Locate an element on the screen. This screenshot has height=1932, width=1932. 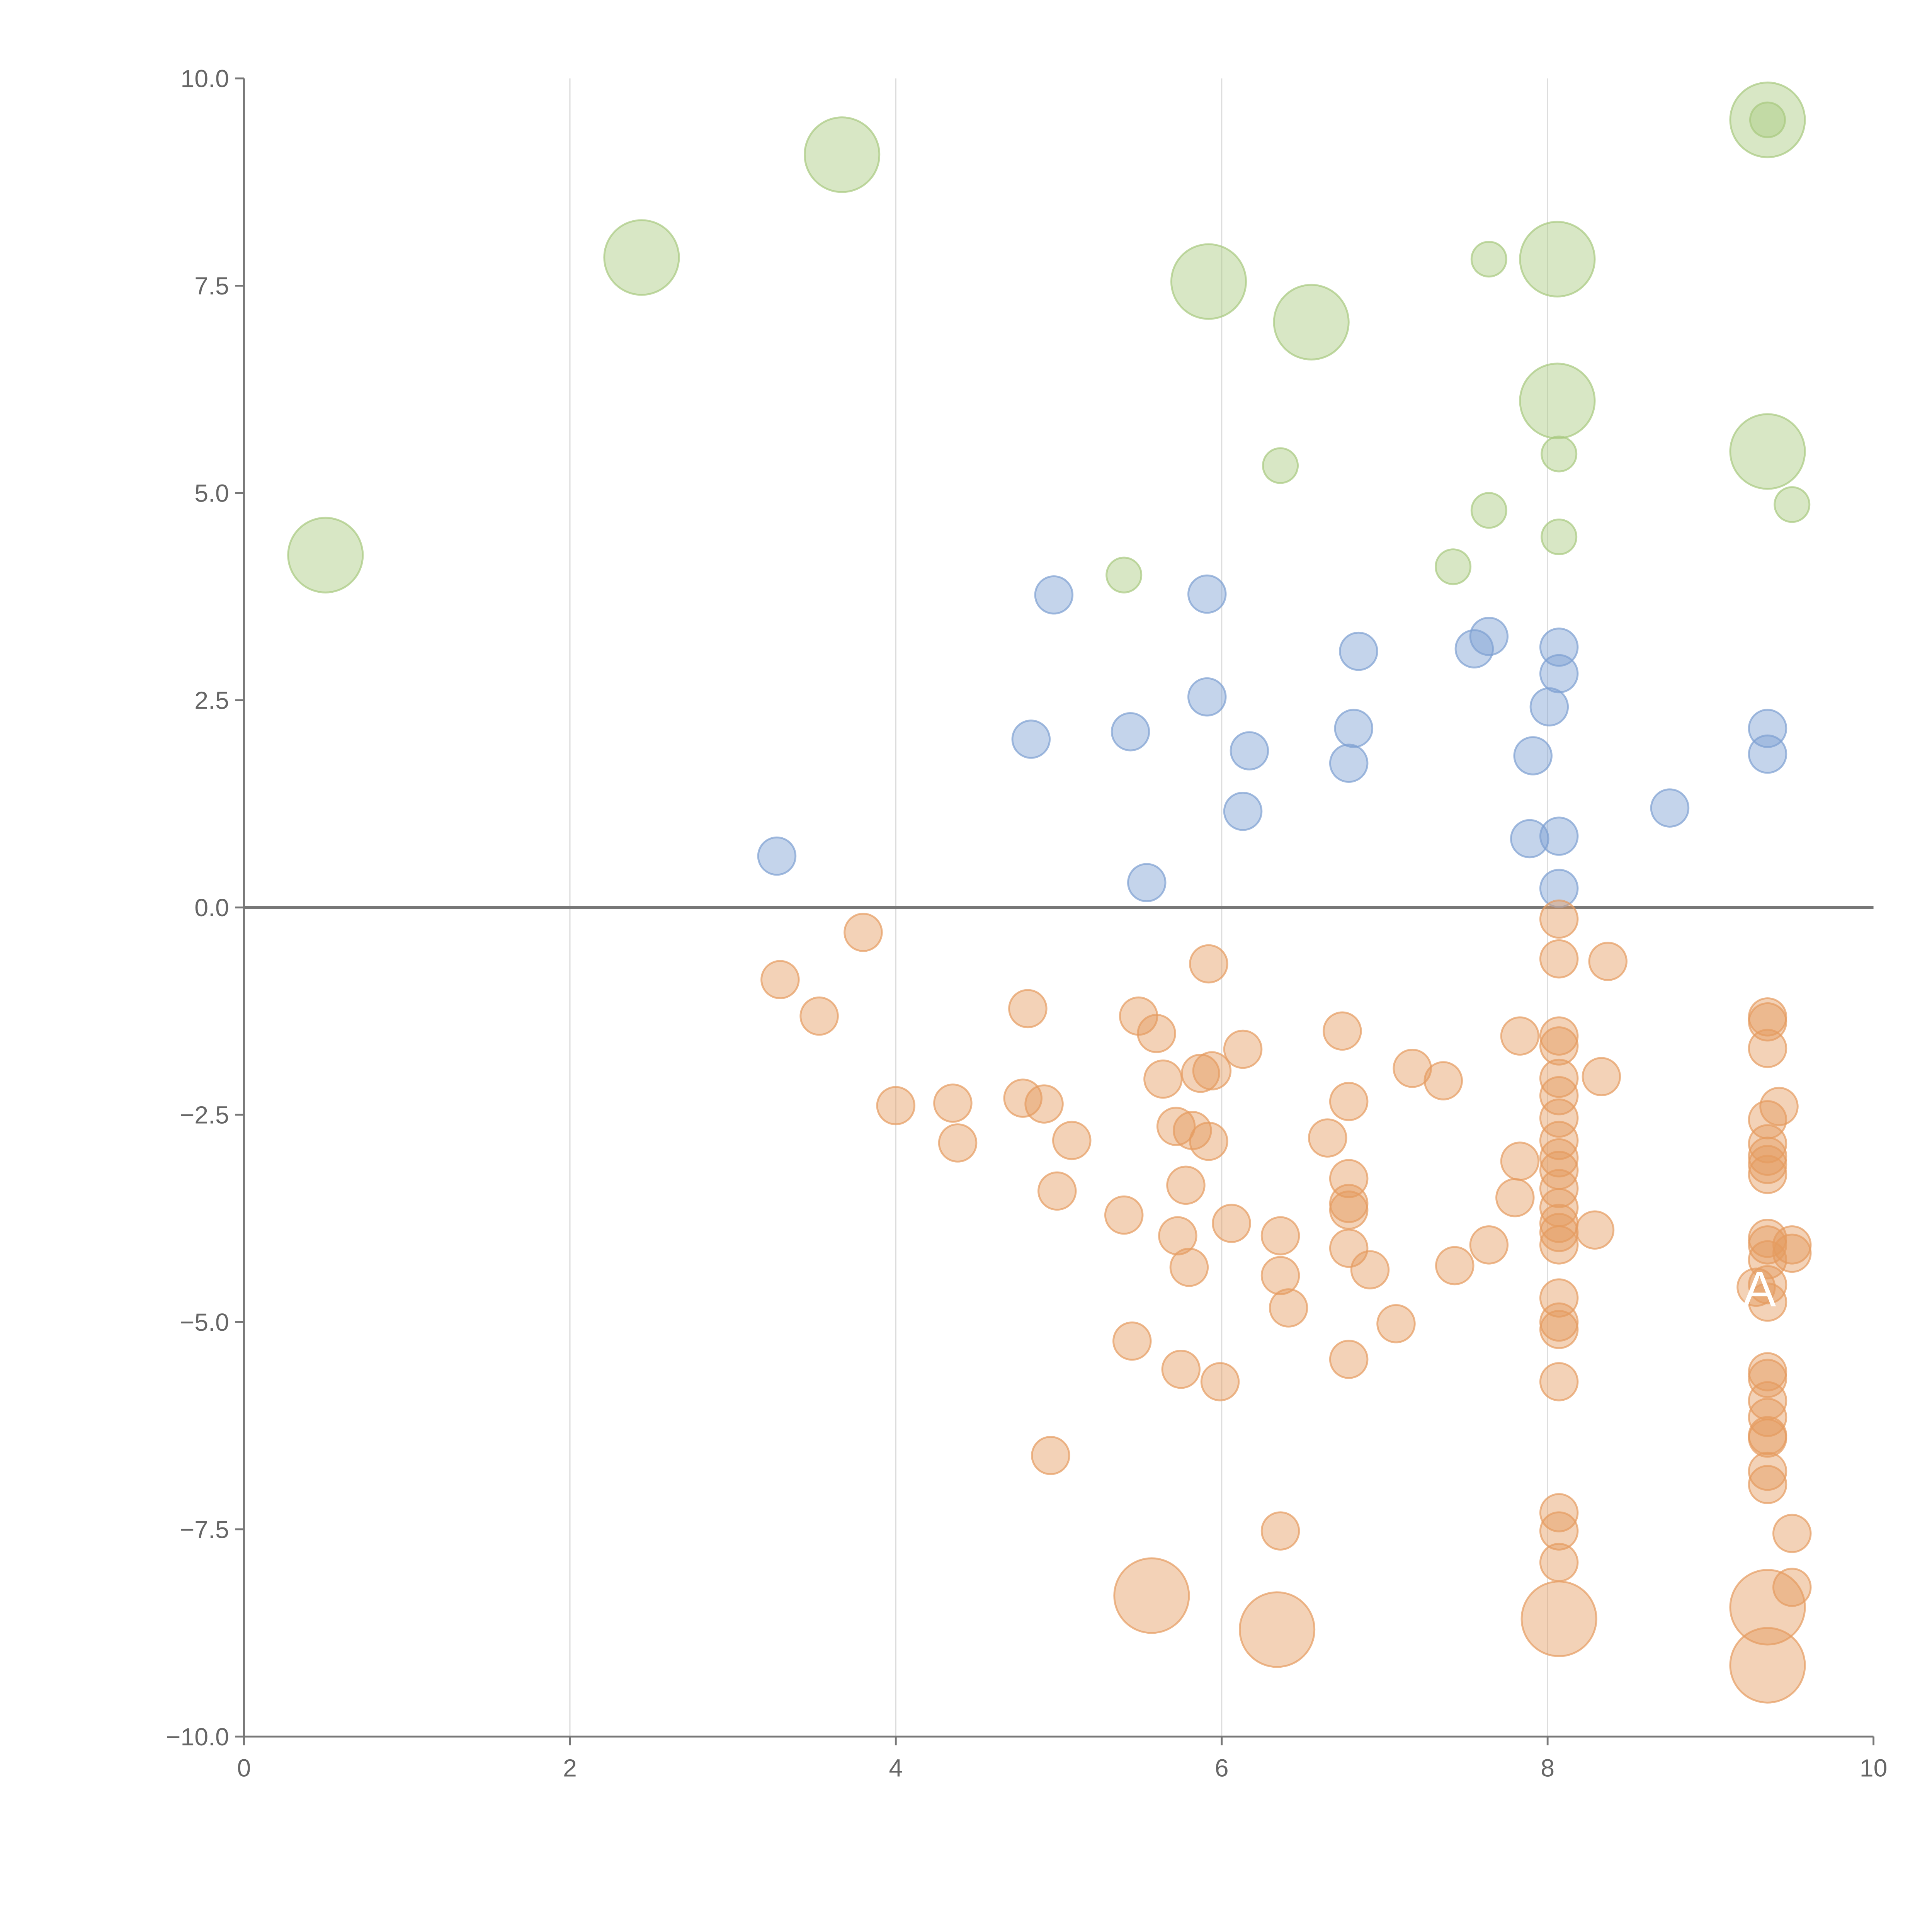
x-tick-label: 8 is located at coordinates (1547, 1768).